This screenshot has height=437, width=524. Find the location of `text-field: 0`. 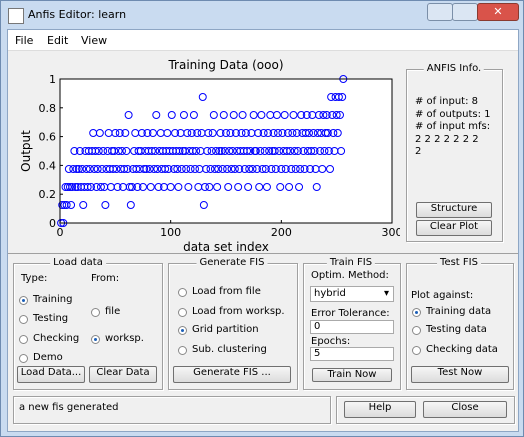

text-field: 0 is located at coordinates (352, 327).